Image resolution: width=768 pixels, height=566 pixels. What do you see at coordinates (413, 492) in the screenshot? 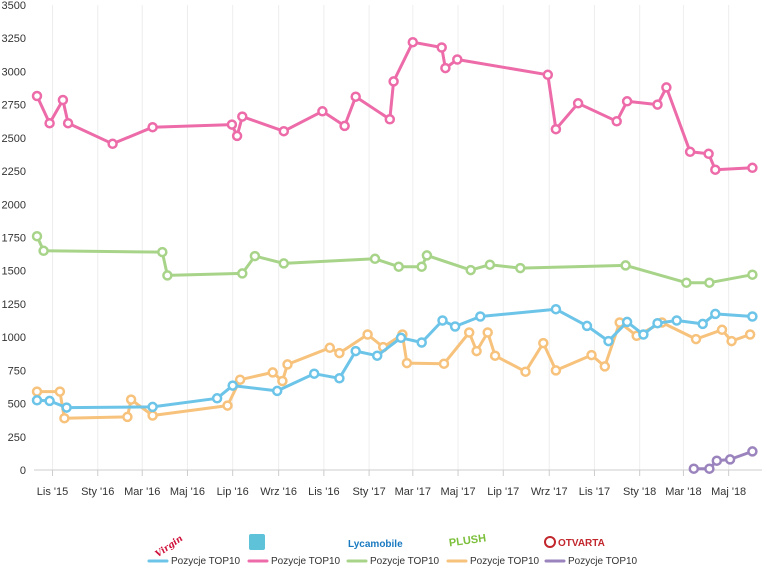
I see `x-tick-label: Mar '17` at bounding box center [413, 492].